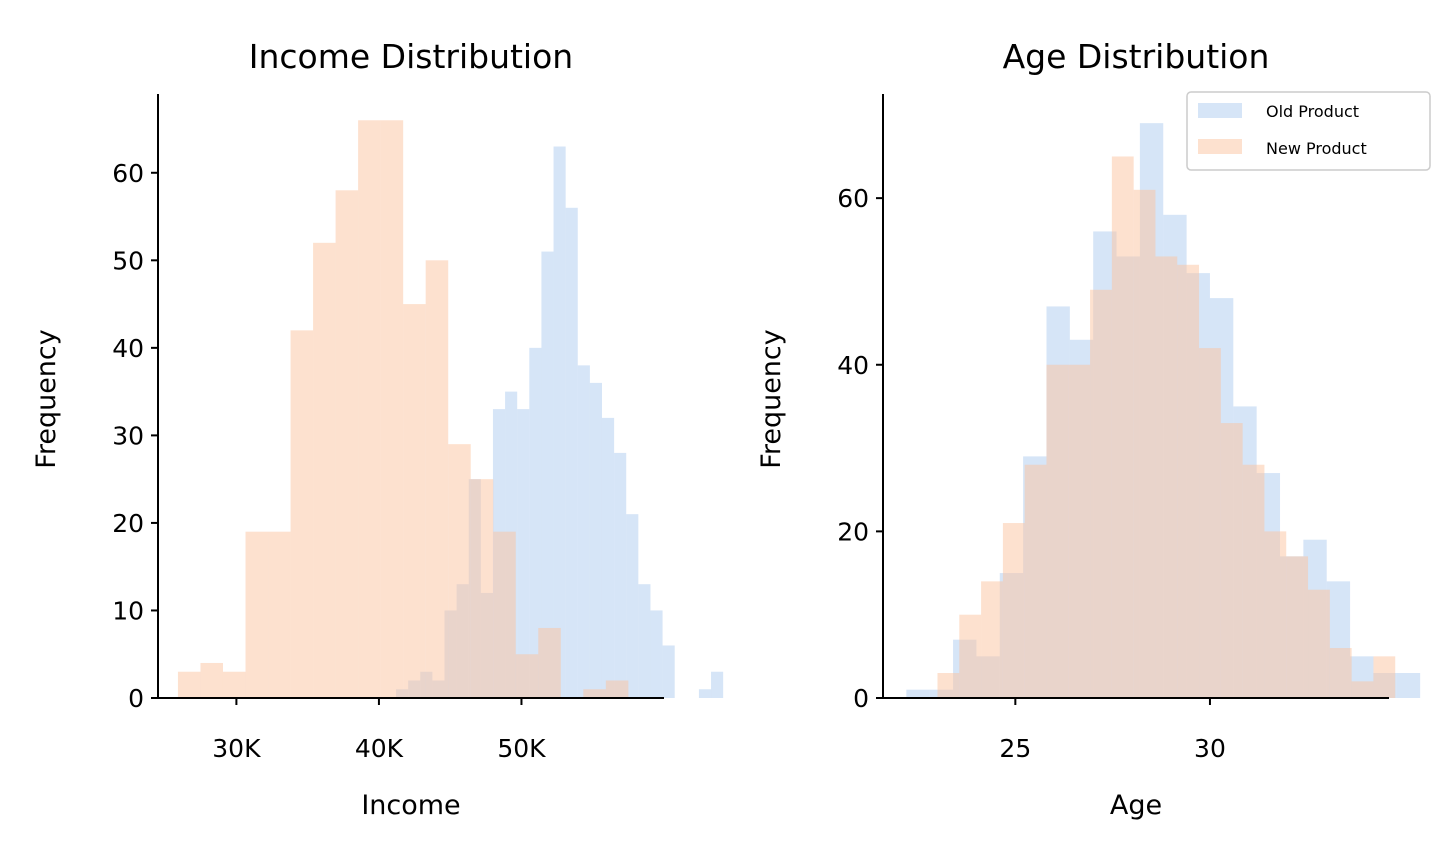 This screenshot has width=1435, height=851. What do you see at coordinates (379, 730) in the screenshot?
I see `income-x-ticks: 30K 40K 50K` at bounding box center [379, 730].